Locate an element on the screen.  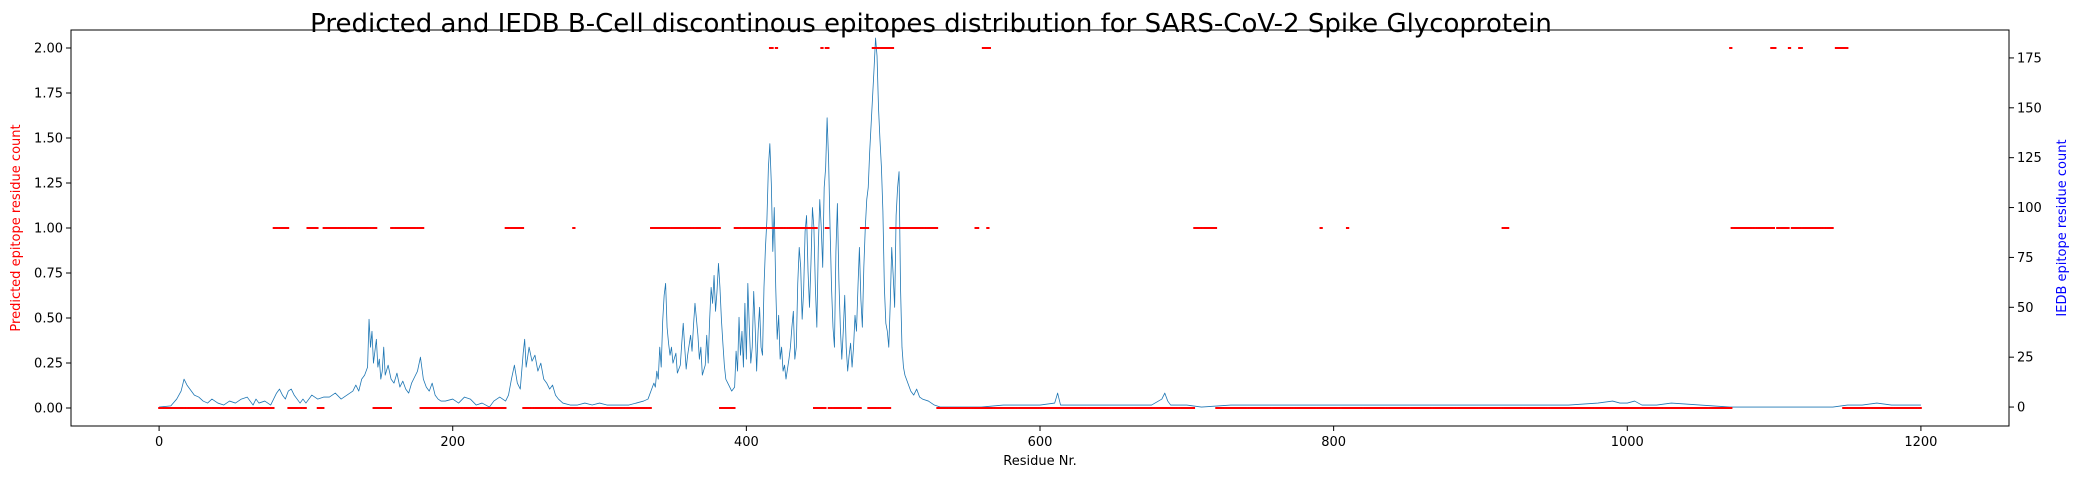
x-tick-label: 800 is located at coordinates (1333, 442).